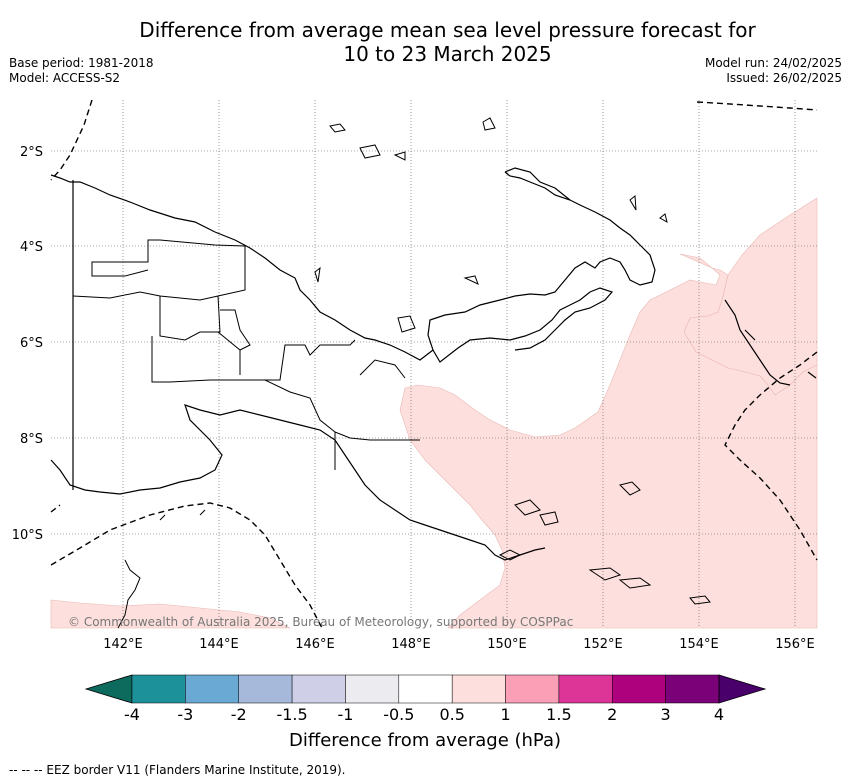  I want to click on lat-axis-labels: 2°S 4°S 6°S 8°S 10°S, so click(27, 344).